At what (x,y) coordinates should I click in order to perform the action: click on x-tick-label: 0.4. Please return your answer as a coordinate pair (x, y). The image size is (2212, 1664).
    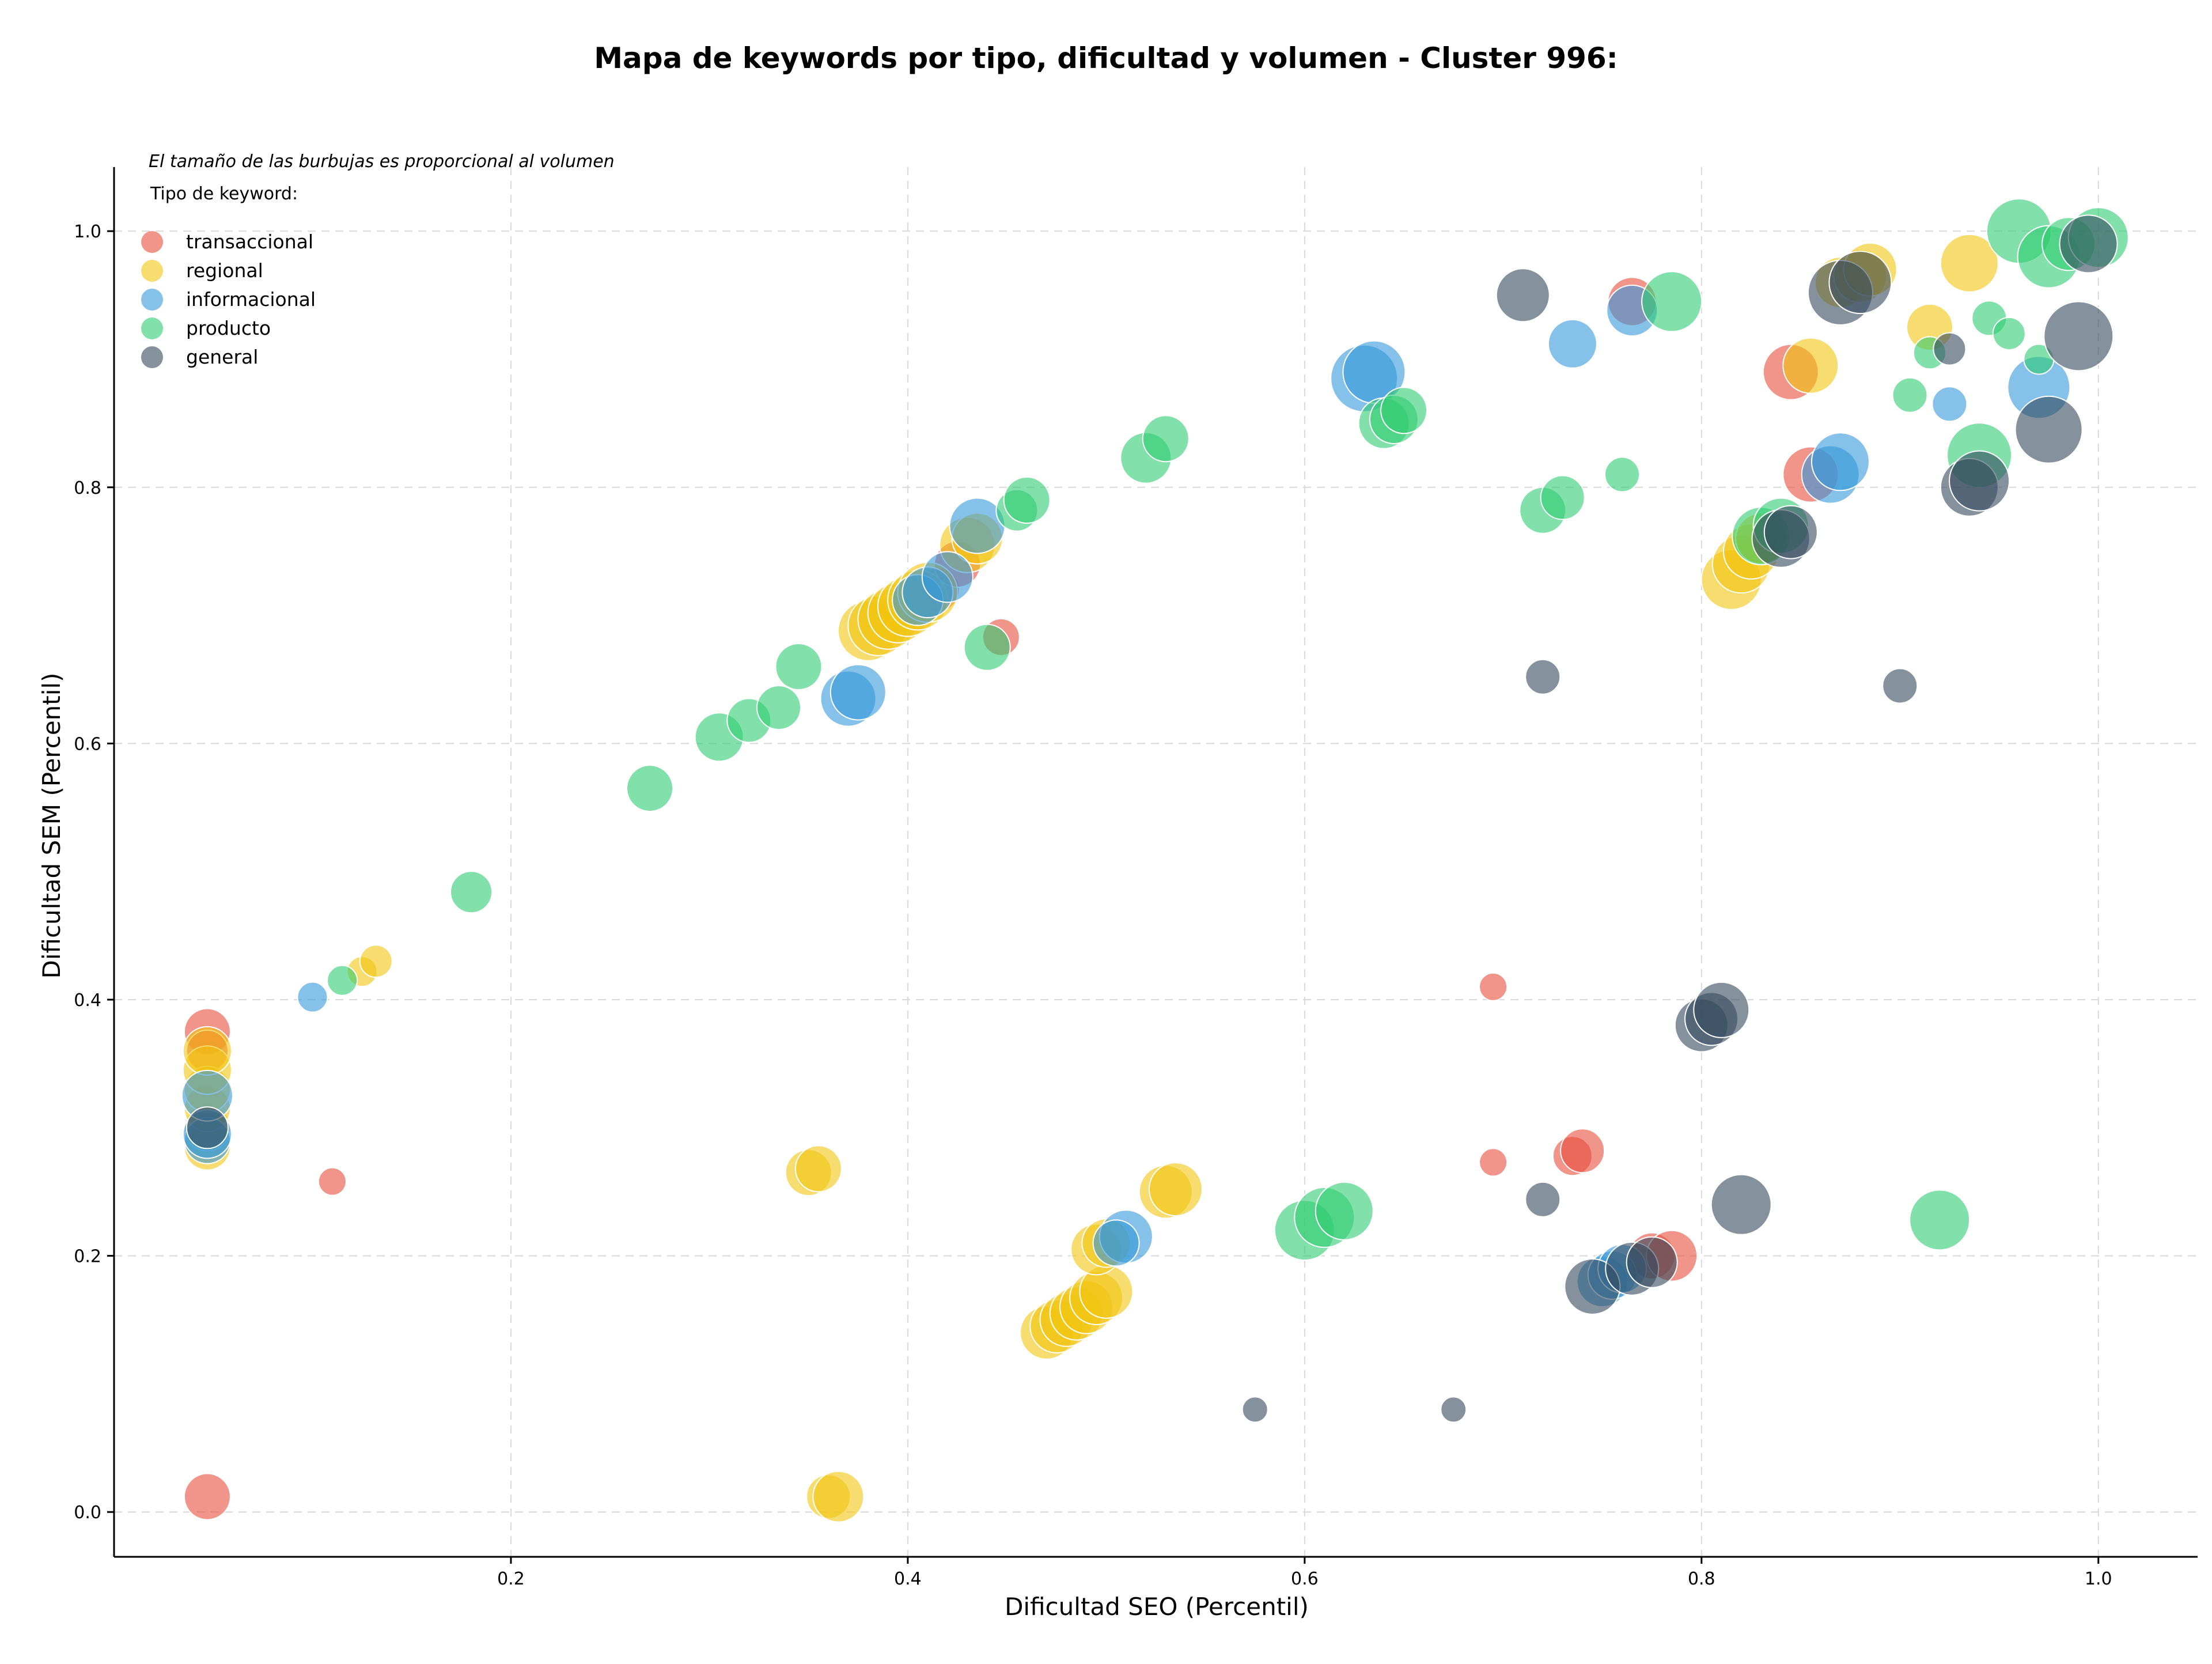
    Looking at the image, I should click on (908, 1579).